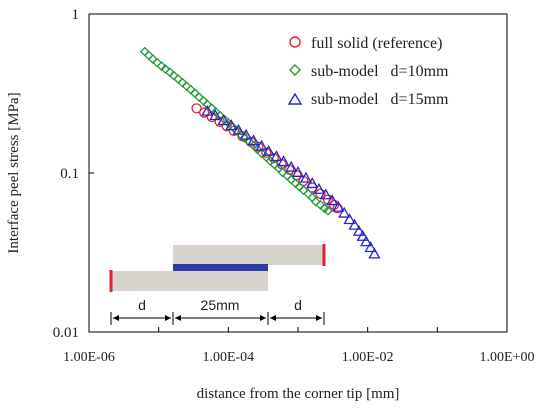 This screenshot has width=550, height=409. I want to click on legend-label-submodel-10: sub-model d=10mm, so click(380, 71).